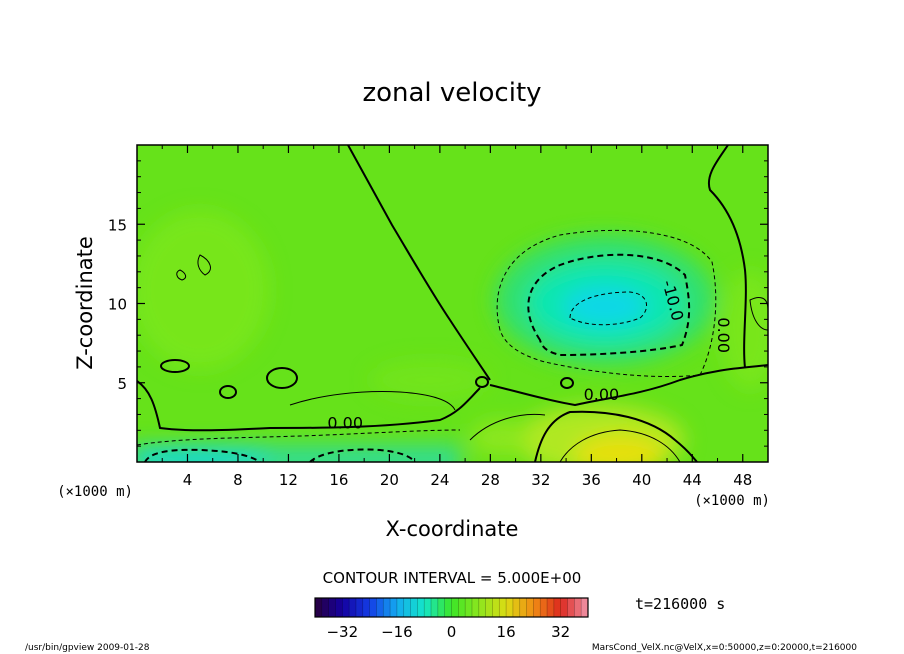 The image size is (904, 654). Describe the element at coordinates (85, 303) in the screenshot. I see `y-axis-label: Z-coordinate` at that location.